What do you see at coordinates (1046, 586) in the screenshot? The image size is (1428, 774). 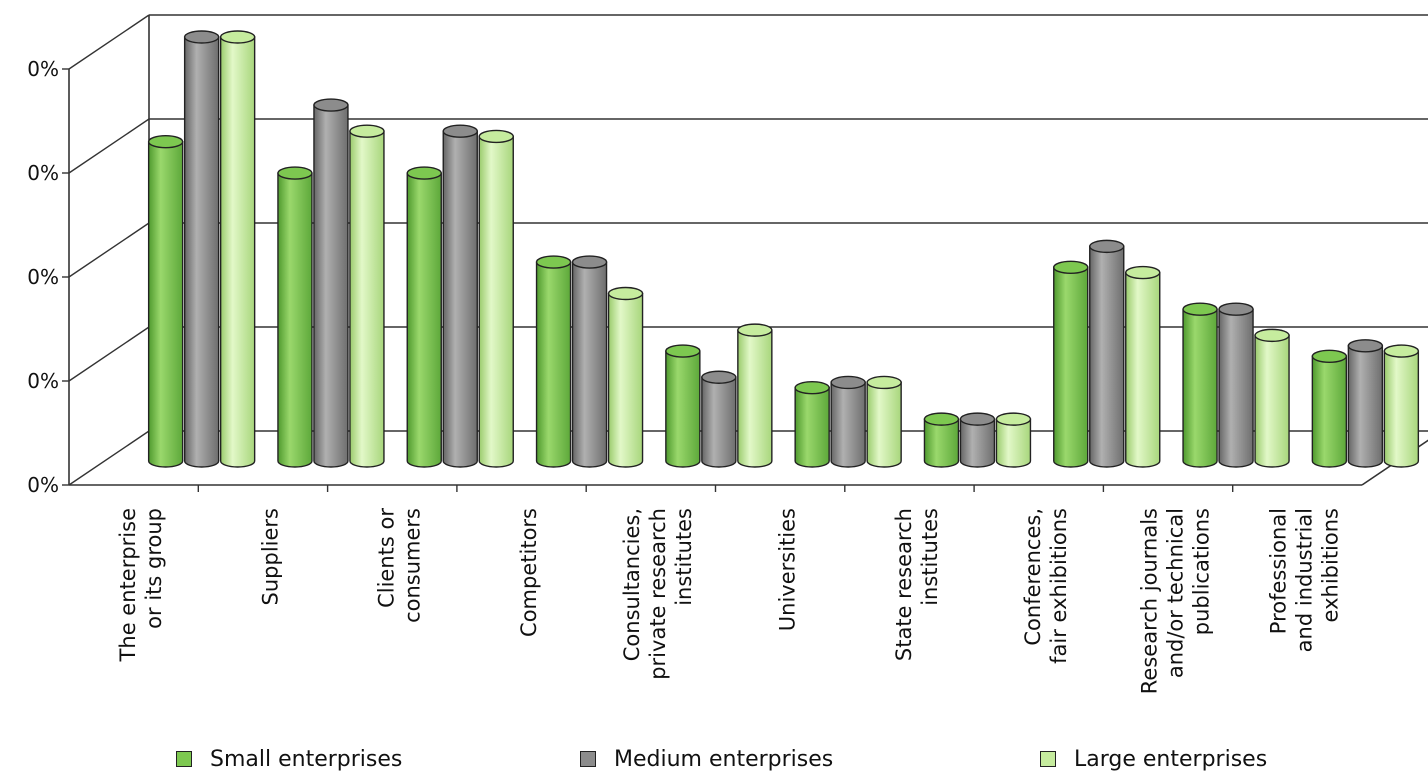 I see `x-category-label: Conferences,fair exhibitions` at bounding box center [1046, 586].